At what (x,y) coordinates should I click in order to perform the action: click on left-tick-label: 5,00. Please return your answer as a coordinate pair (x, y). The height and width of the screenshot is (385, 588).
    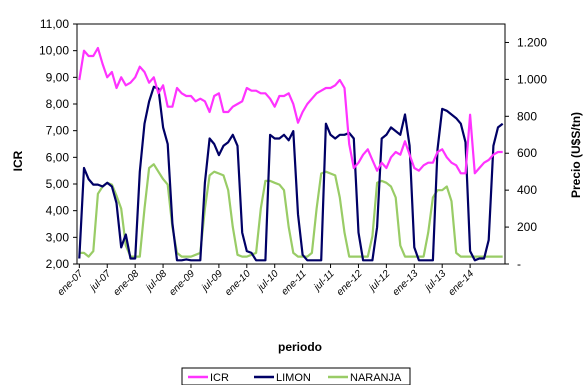
    Looking at the image, I should click on (58, 184).